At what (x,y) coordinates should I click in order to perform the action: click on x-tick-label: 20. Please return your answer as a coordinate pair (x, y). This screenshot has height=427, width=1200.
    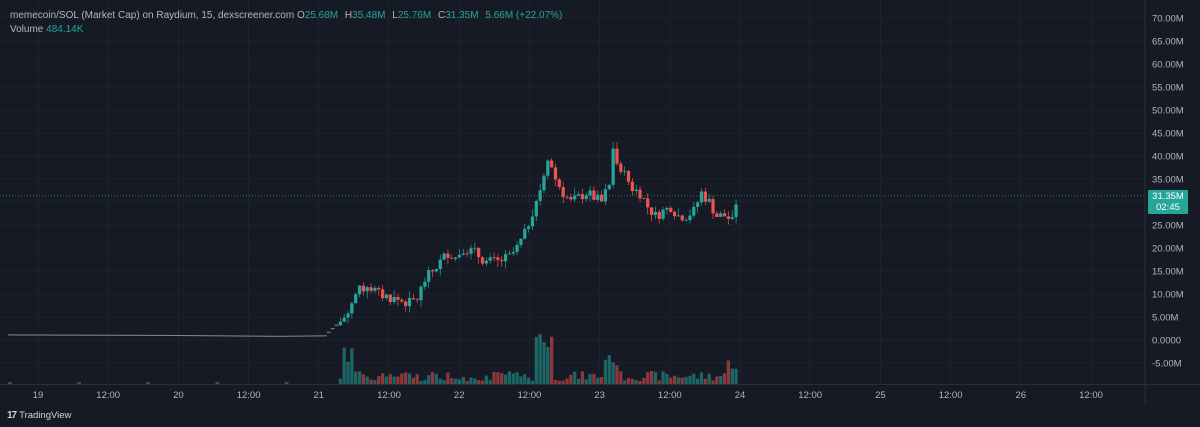
    Looking at the image, I should click on (178, 395).